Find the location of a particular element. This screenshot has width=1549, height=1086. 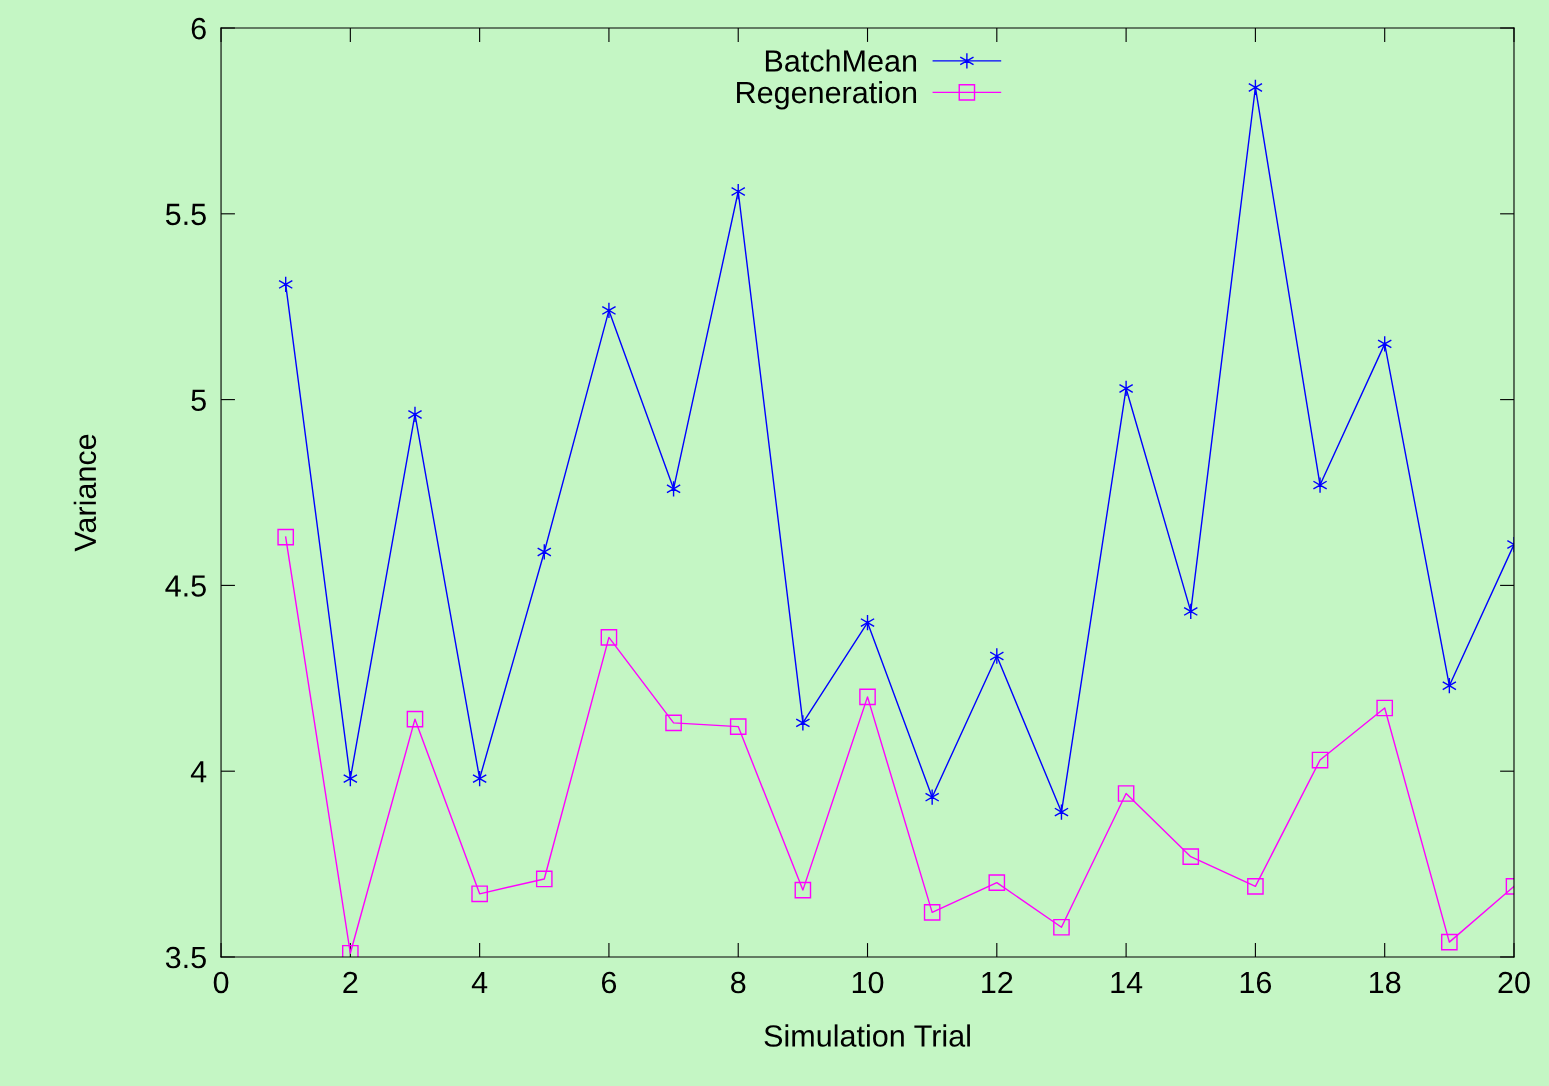

x-tick-label: 16 is located at coordinates (1256, 982).